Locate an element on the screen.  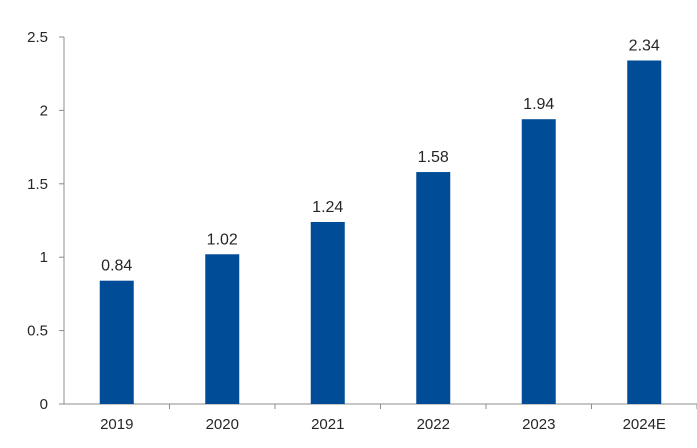
y-tick-label: 0.5 is located at coordinates (37, 331).